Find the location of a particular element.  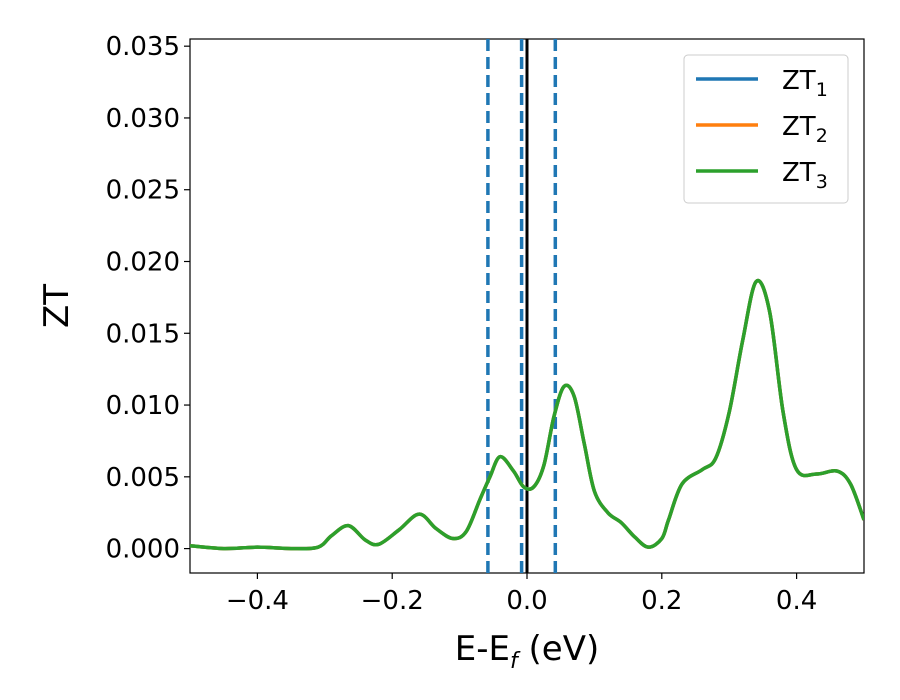

y-tick-label: 0.030 is located at coordinates (143, 119).